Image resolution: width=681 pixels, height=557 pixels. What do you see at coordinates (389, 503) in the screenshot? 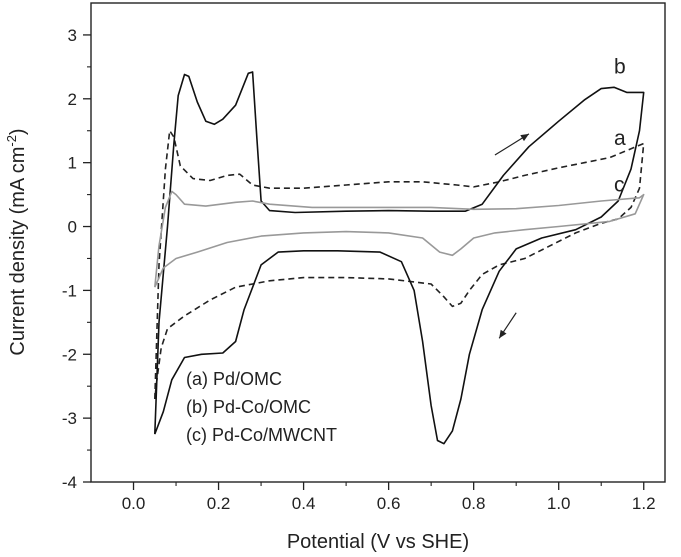
I see `x-tick-label: 0.6` at bounding box center [389, 503].